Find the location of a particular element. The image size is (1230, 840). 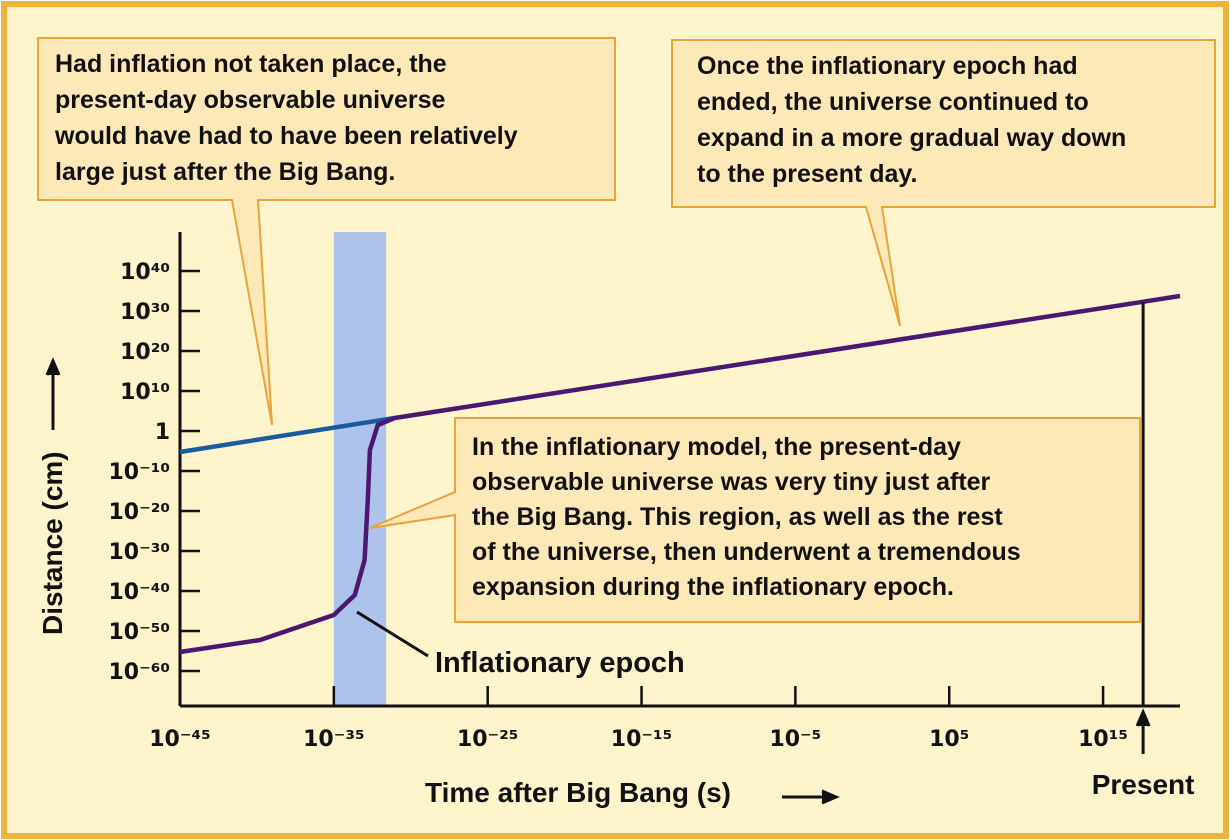

y-tick-label: 10⁻²⁰ is located at coordinates (140, 512).